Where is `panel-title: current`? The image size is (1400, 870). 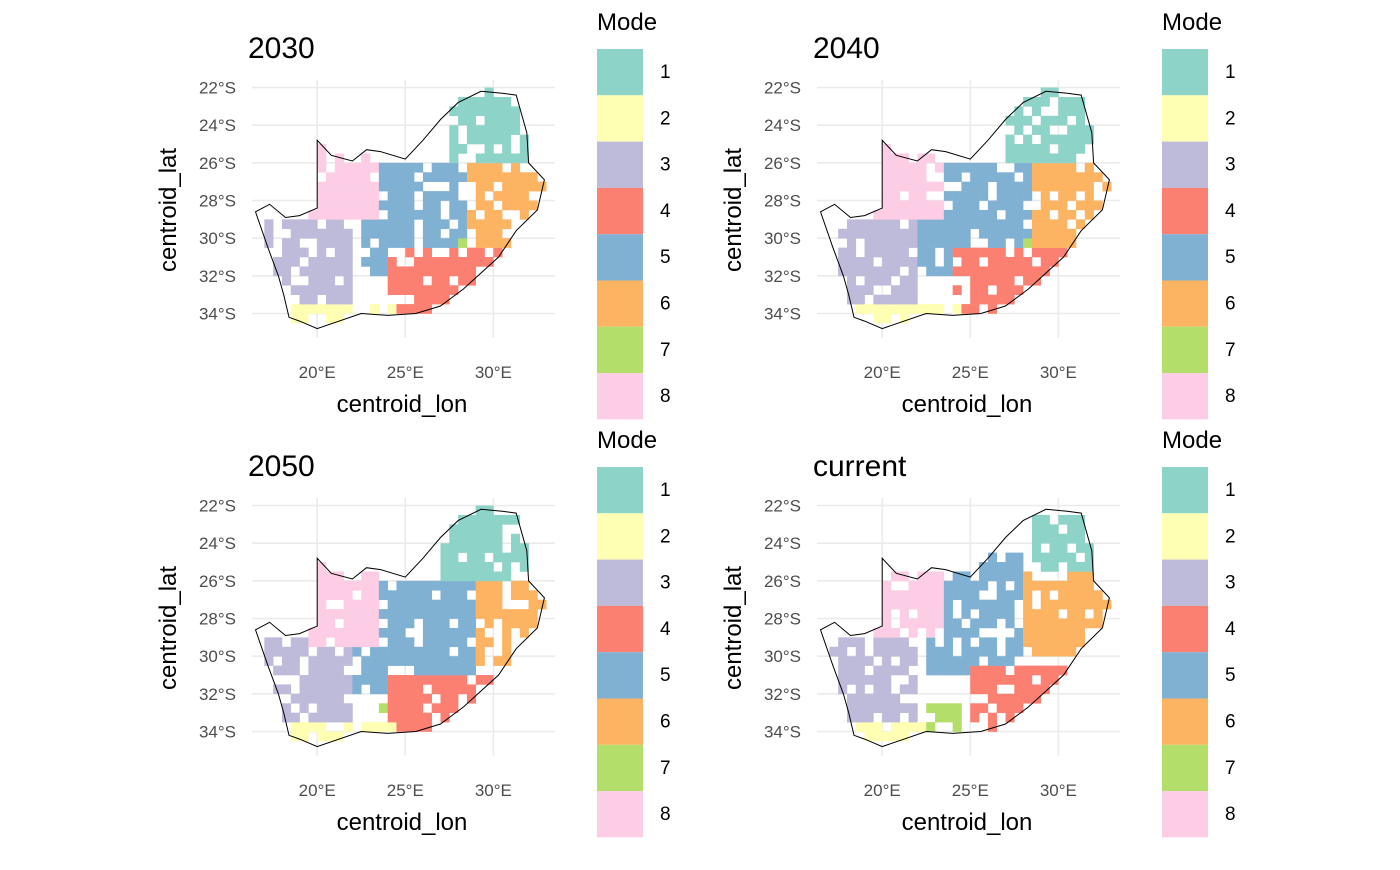 panel-title: current is located at coordinates (860, 466).